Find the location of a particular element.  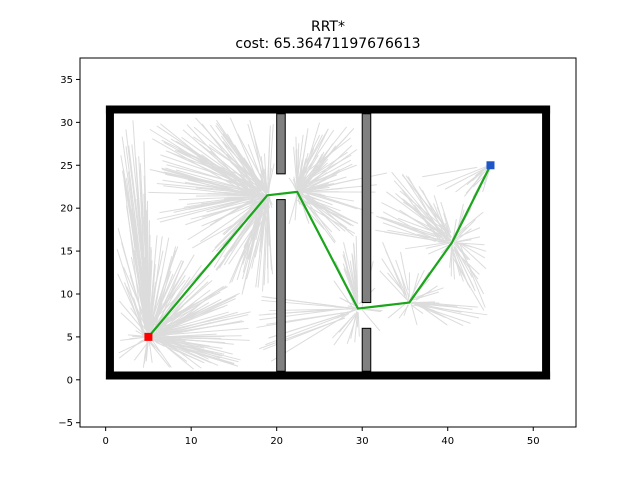

y-axis: −5 0 5 10 15 20 25 30 35 is located at coordinates (69, 252).